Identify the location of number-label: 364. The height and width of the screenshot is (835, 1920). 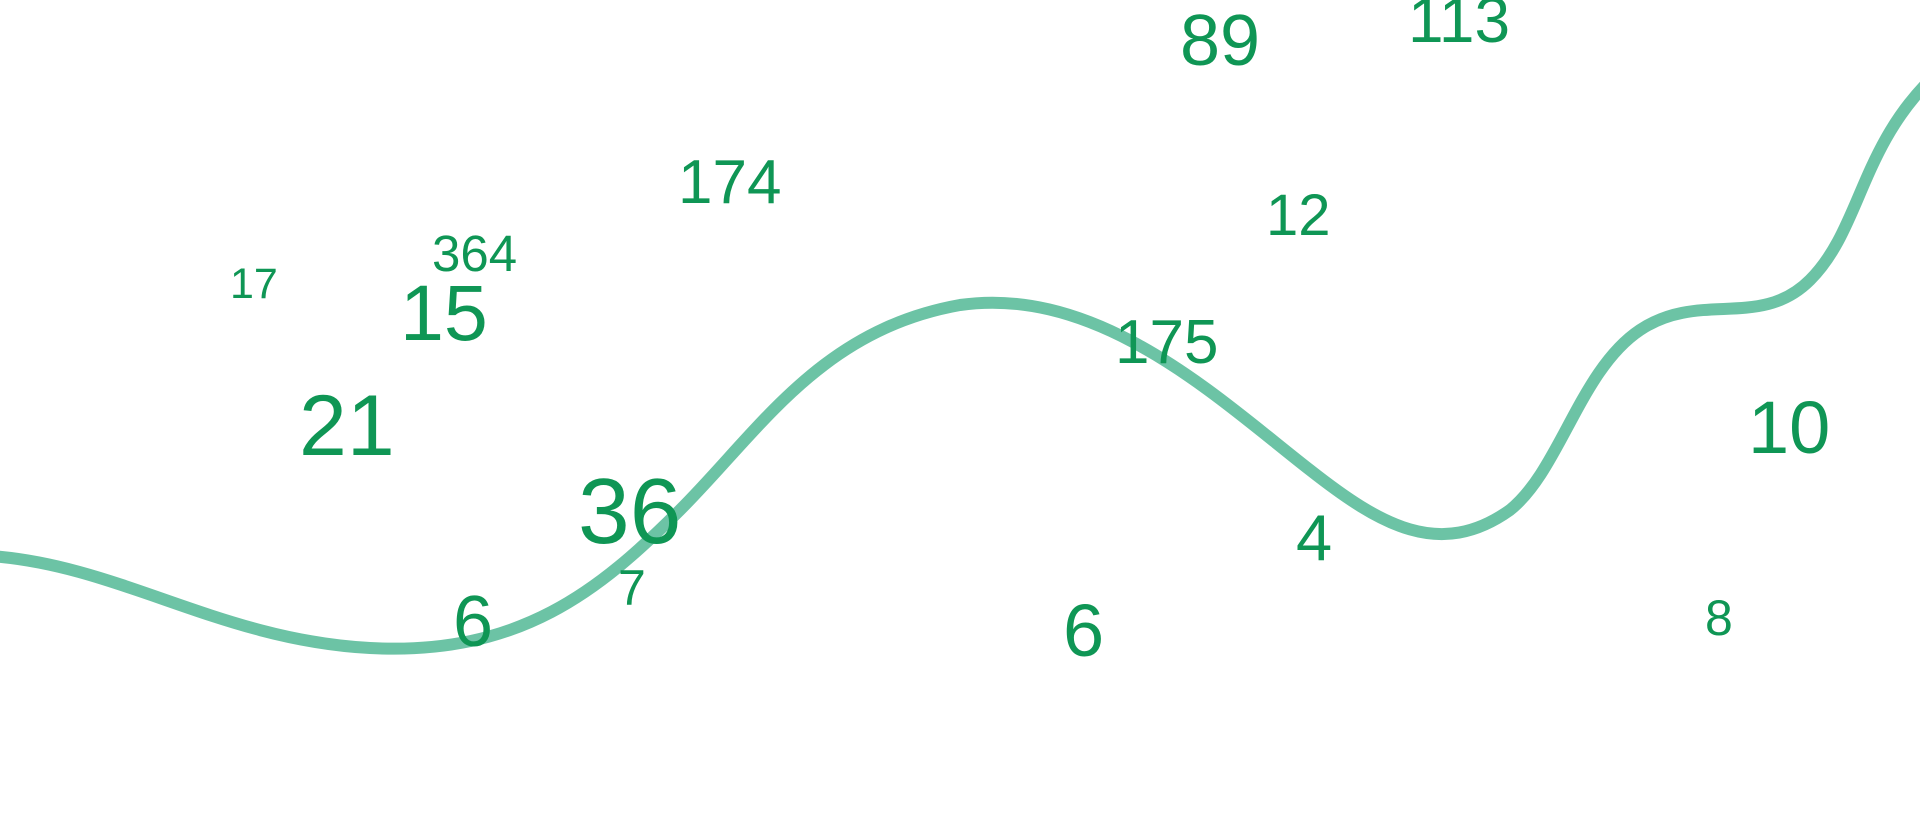
(475, 253).